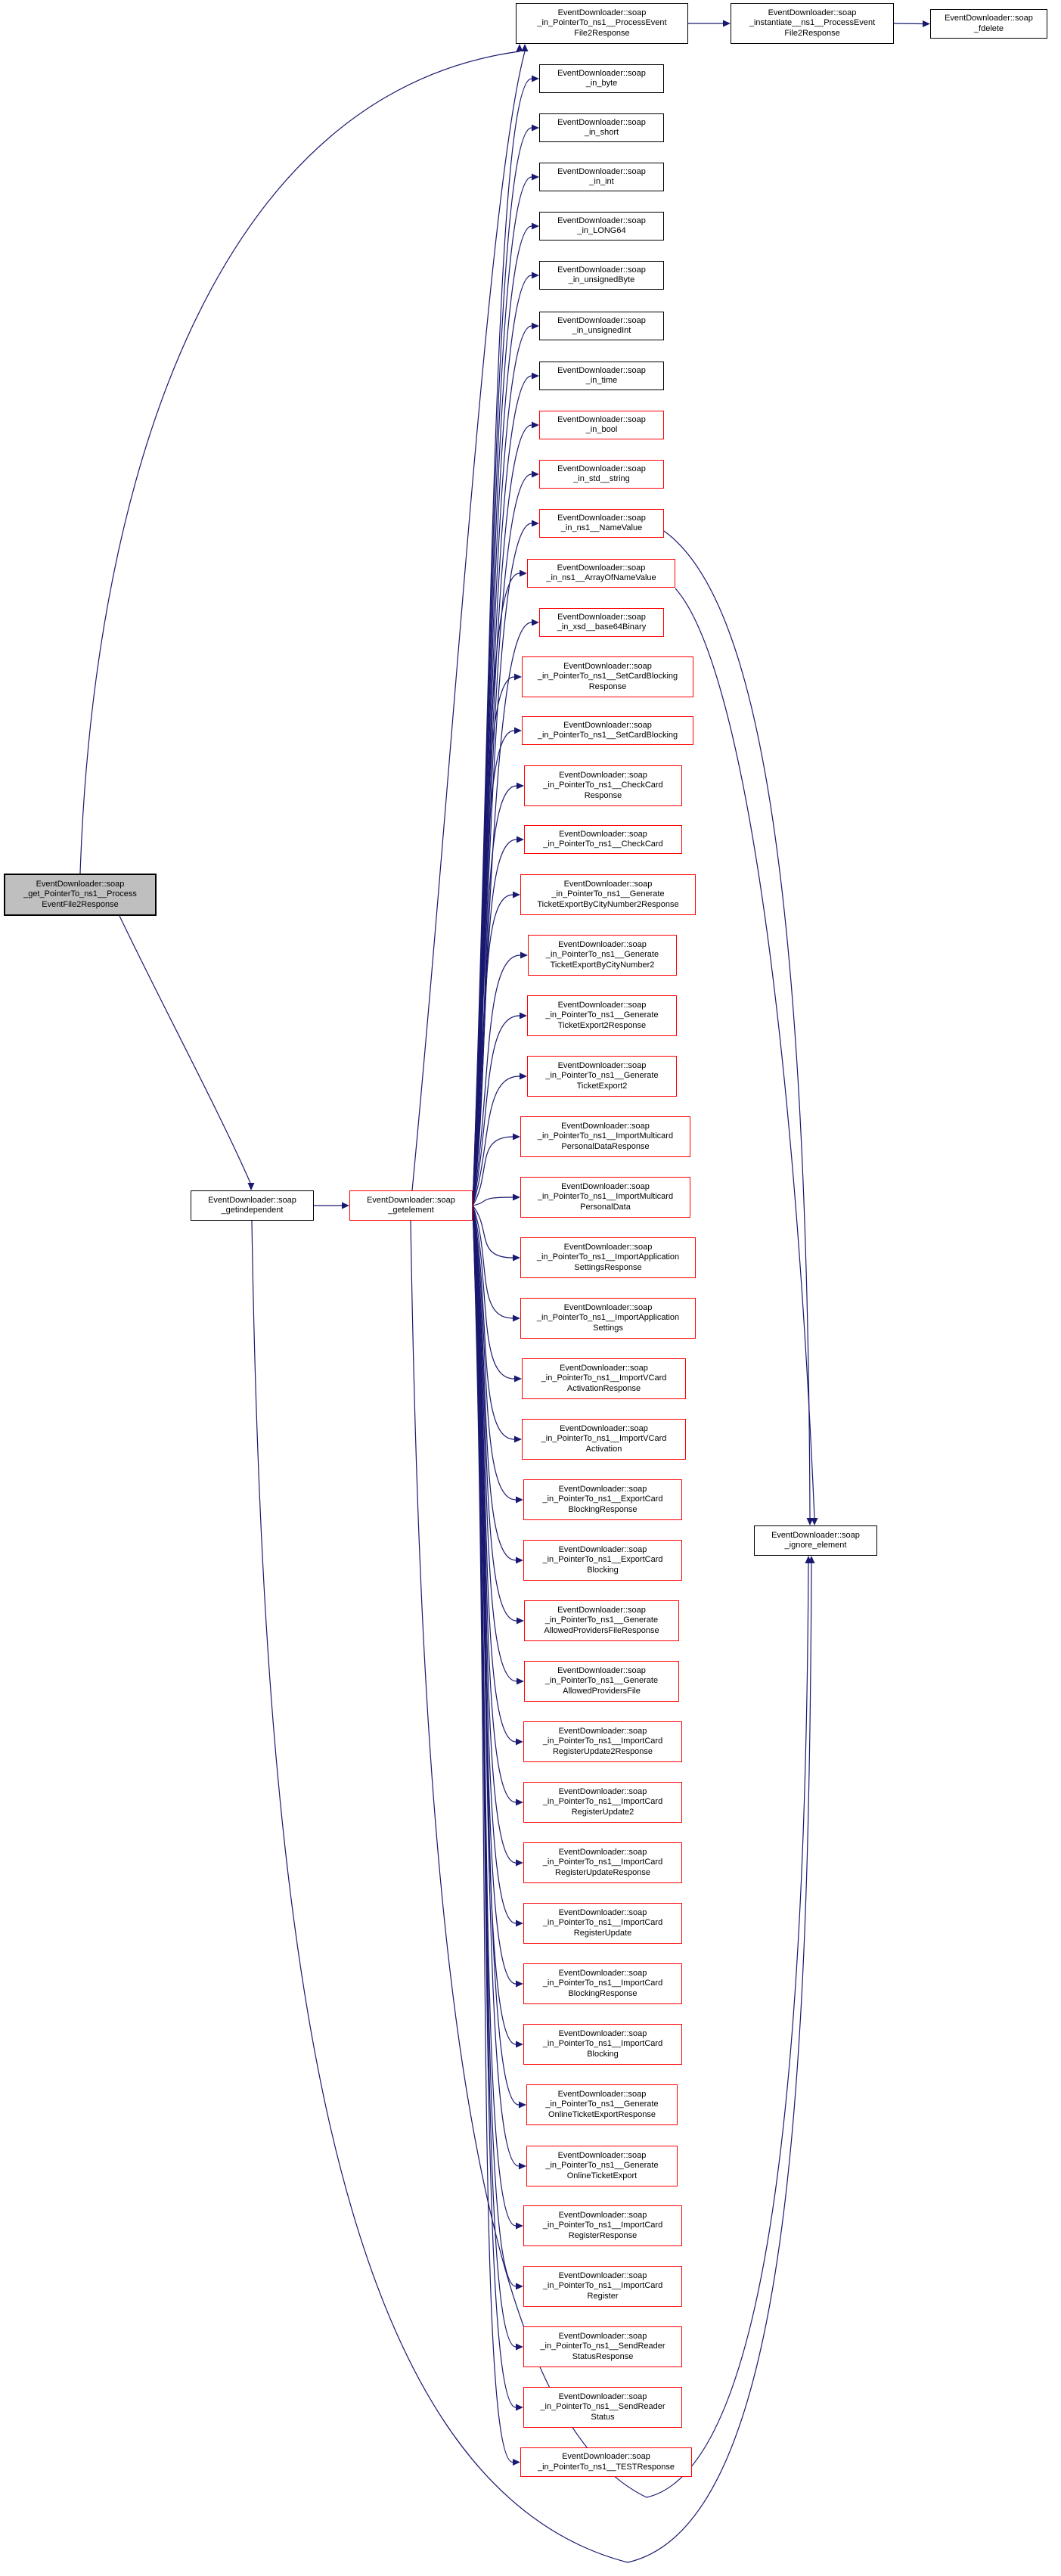 This screenshot has width=1061, height=2576. I want to click on edge-getelement-c30, so click(498, 1445).